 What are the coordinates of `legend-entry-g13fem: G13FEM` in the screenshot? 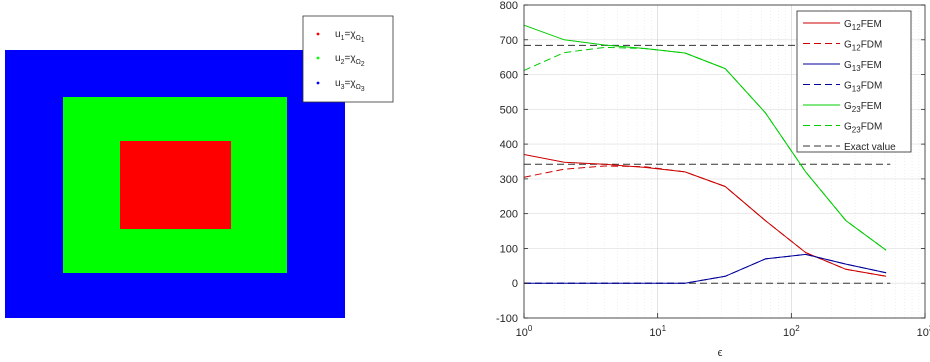 It's located at (842, 66).